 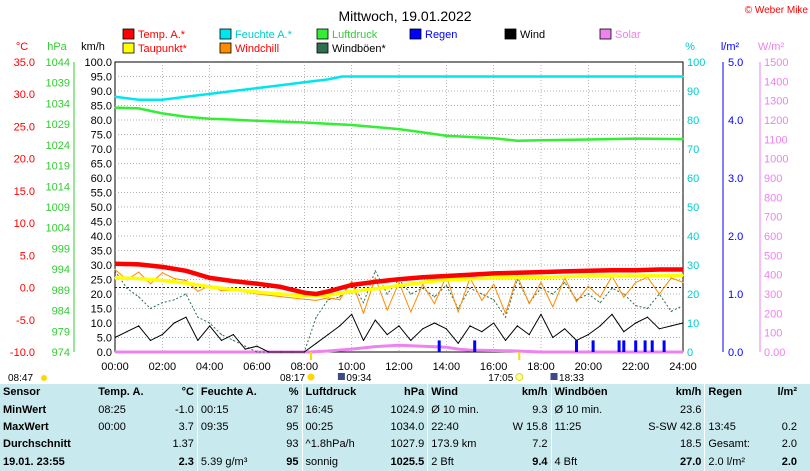 What do you see at coordinates (773, 218) in the screenshot?
I see `tick-label-solar: 700` at bounding box center [773, 218].